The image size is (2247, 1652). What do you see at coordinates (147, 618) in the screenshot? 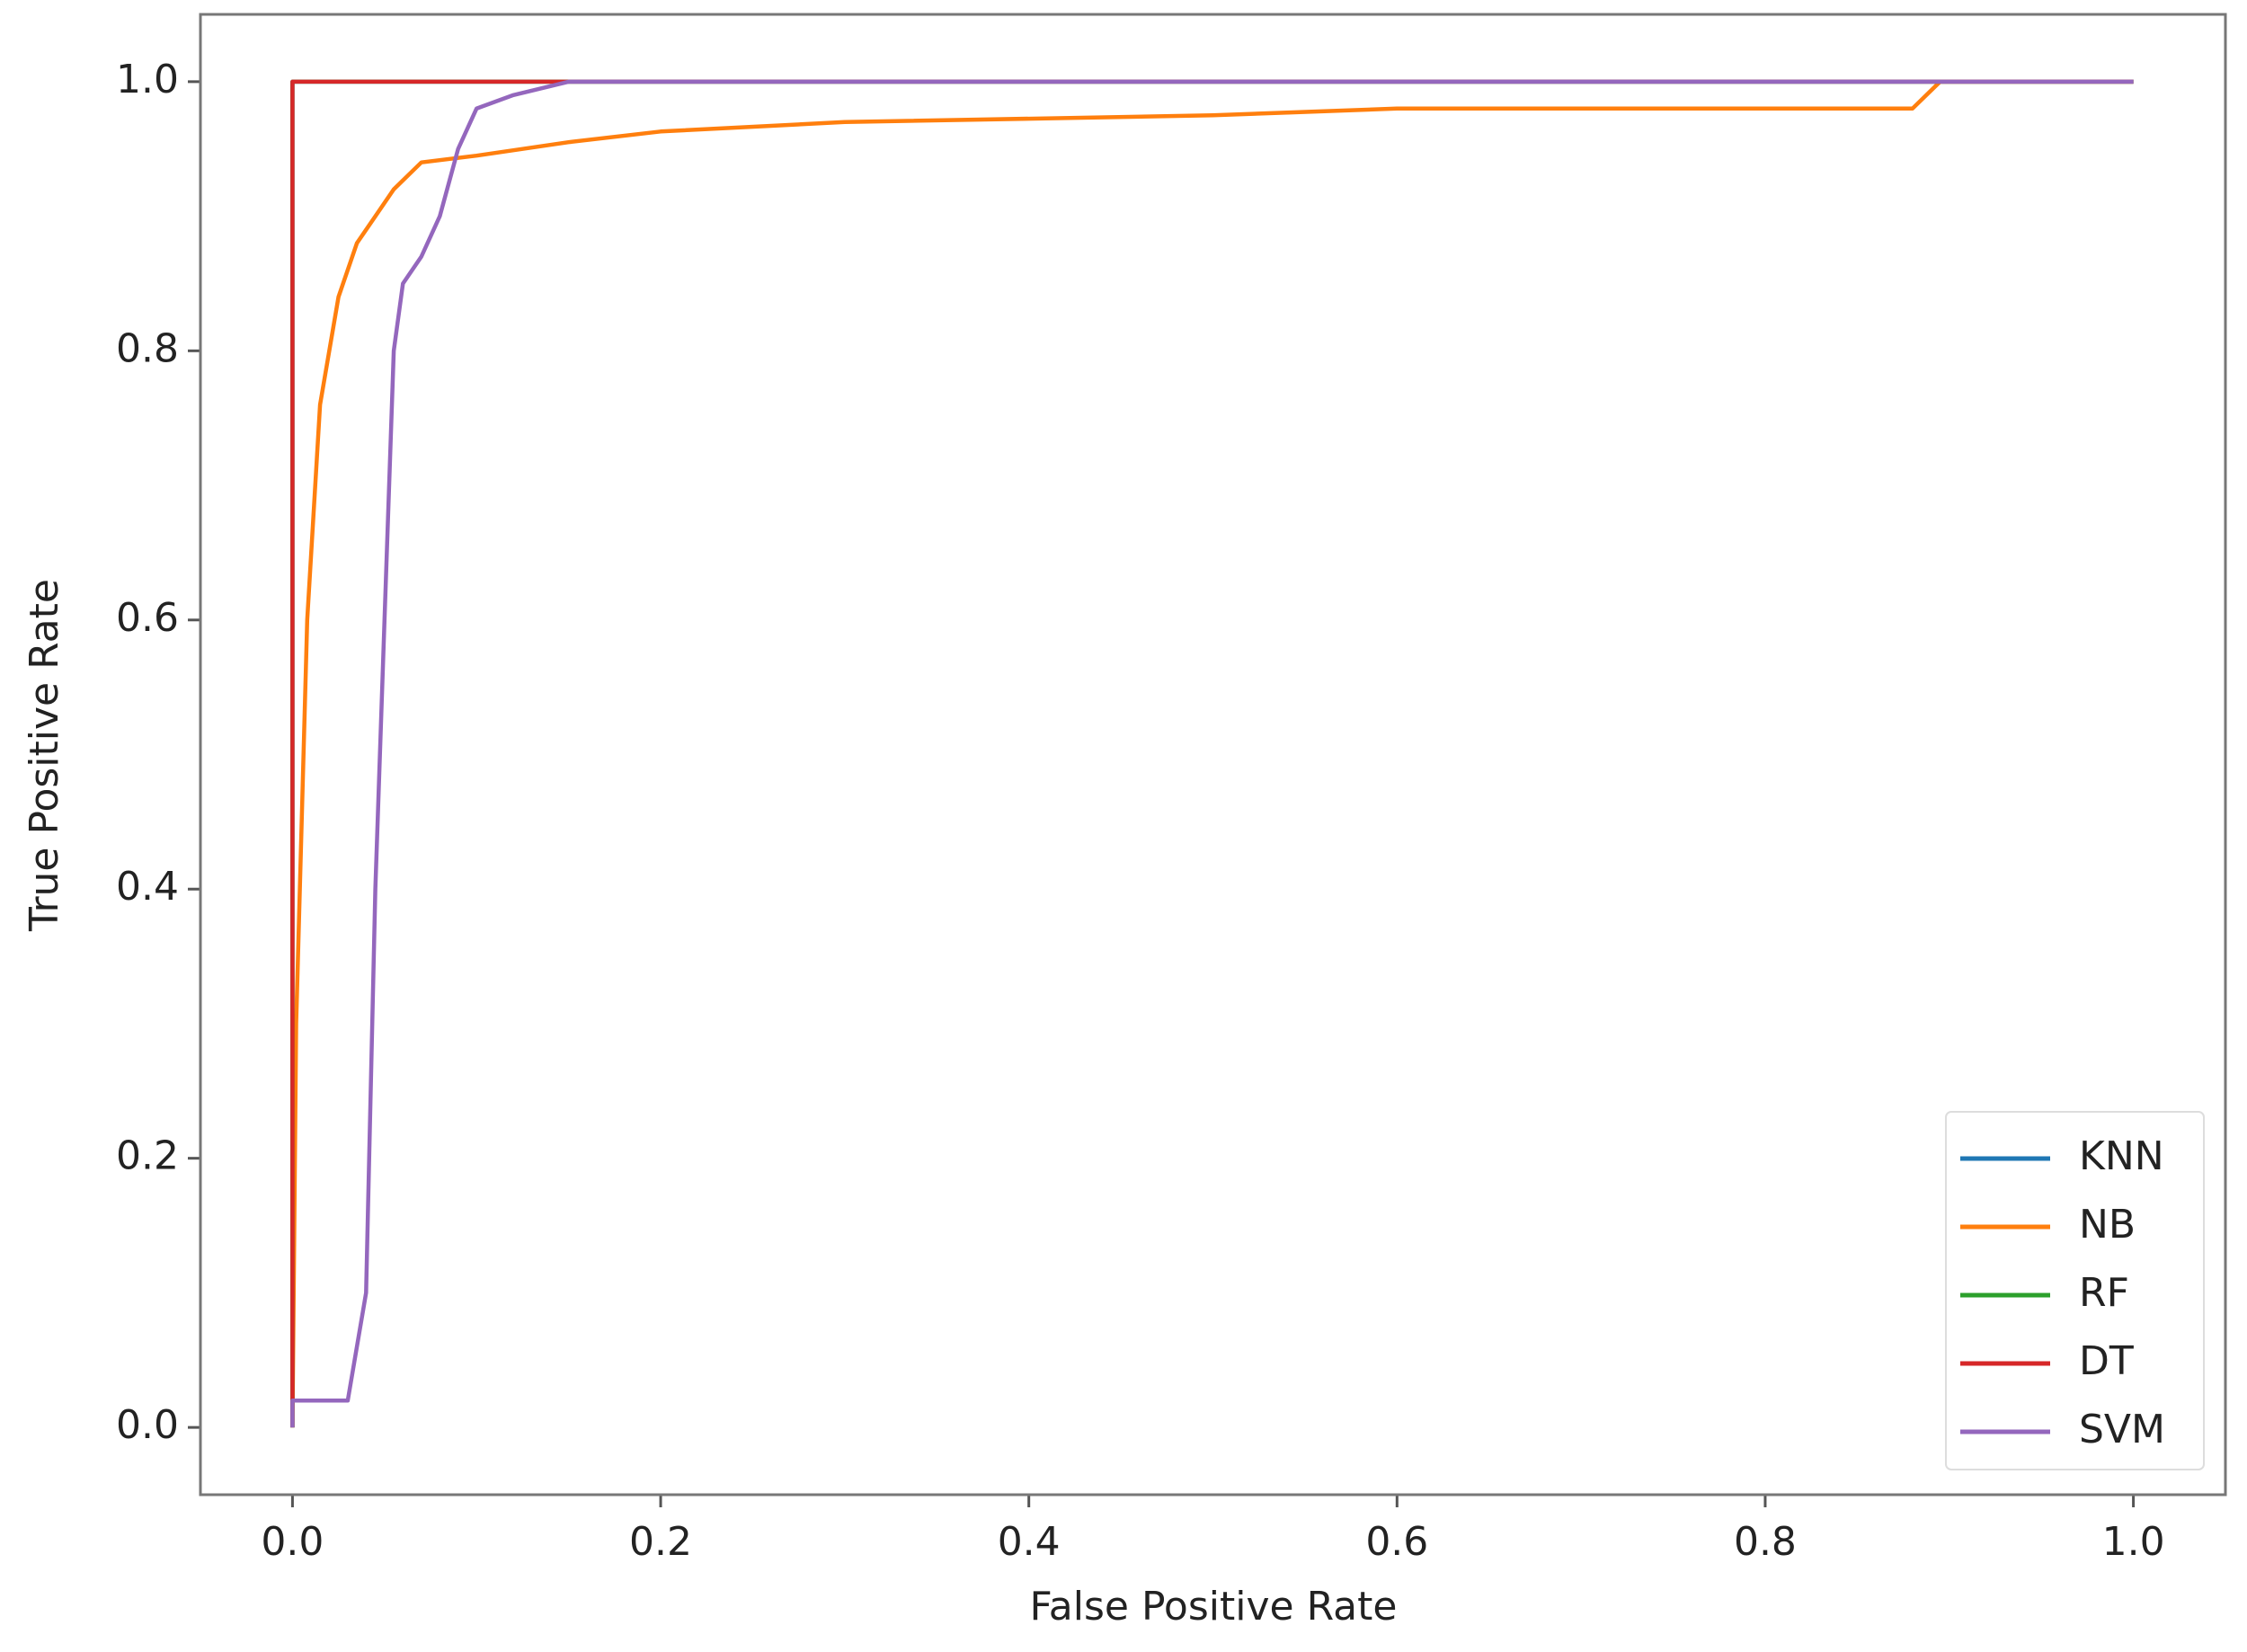
I see `y-tick-label: 0.6` at bounding box center [147, 618].